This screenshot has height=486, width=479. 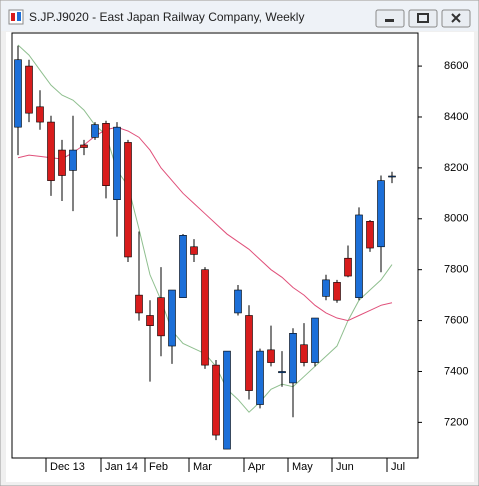 What do you see at coordinates (67, 467) in the screenshot?
I see `x-tick-label: Dec 13` at bounding box center [67, 467].